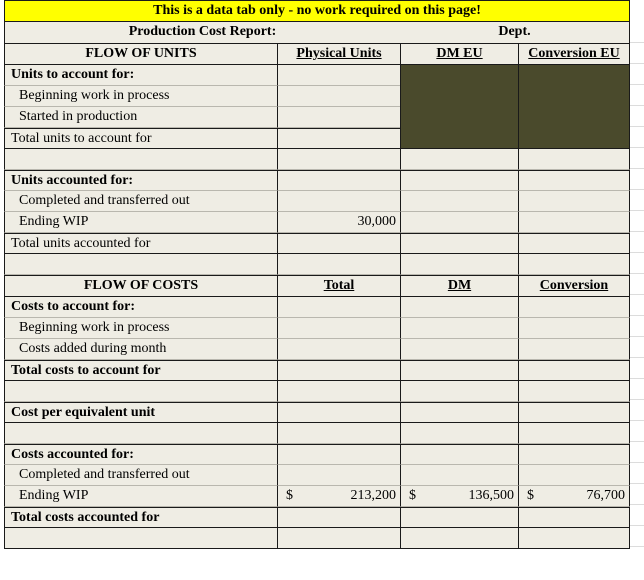  I want to click on costs-ending-wip-dm-cell: $ 136,500, so click(459, 496).